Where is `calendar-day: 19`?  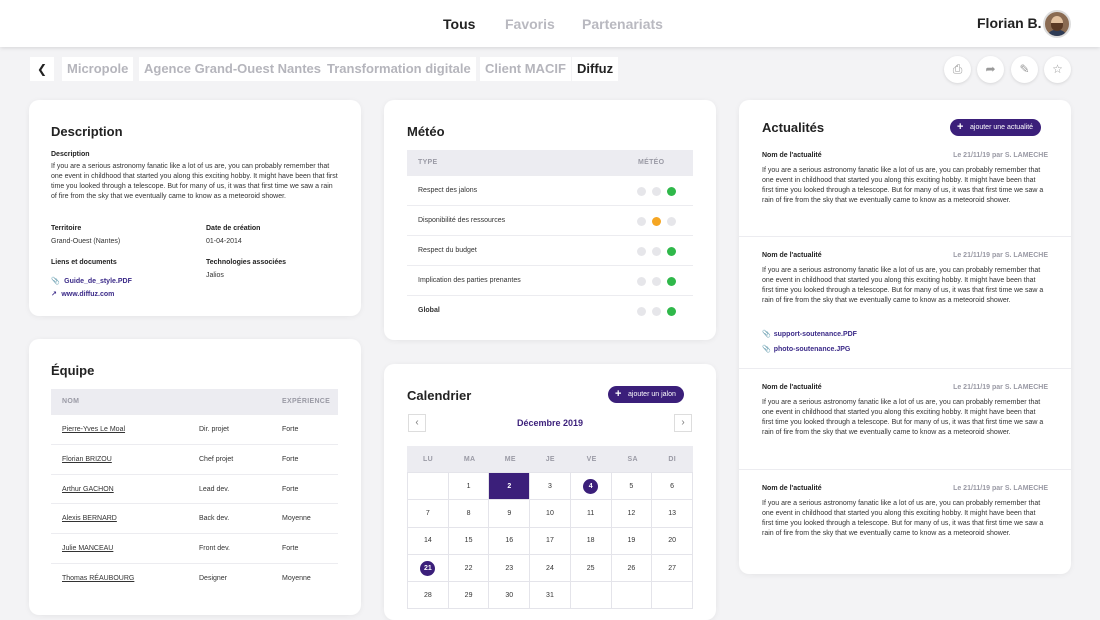
calendar-day: 19 is located at coordinates (631, 540).